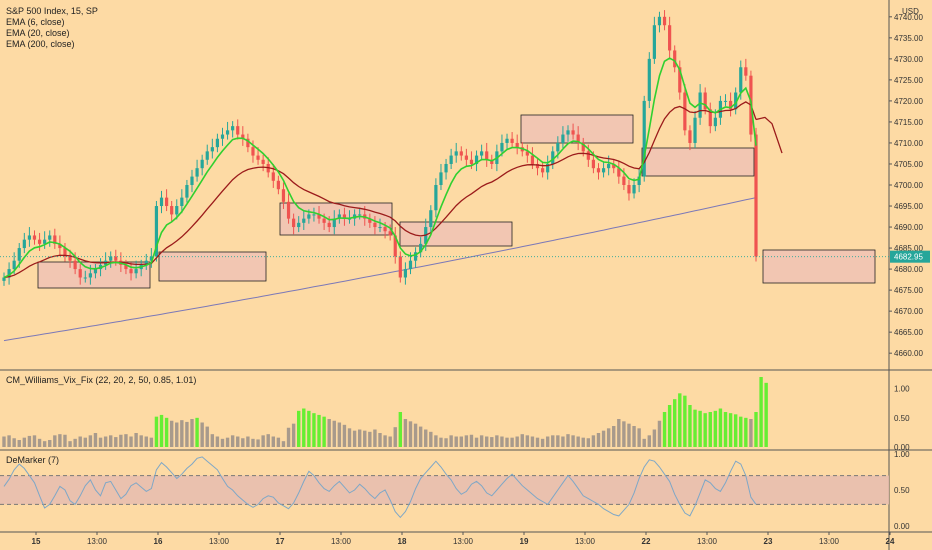 The height and width of the screenshot is (550, 932). What do you see at coordinates (908, 164) in the screenshot?
I see `price-tick-label: 4705.00` at bounding box center [908, 164].